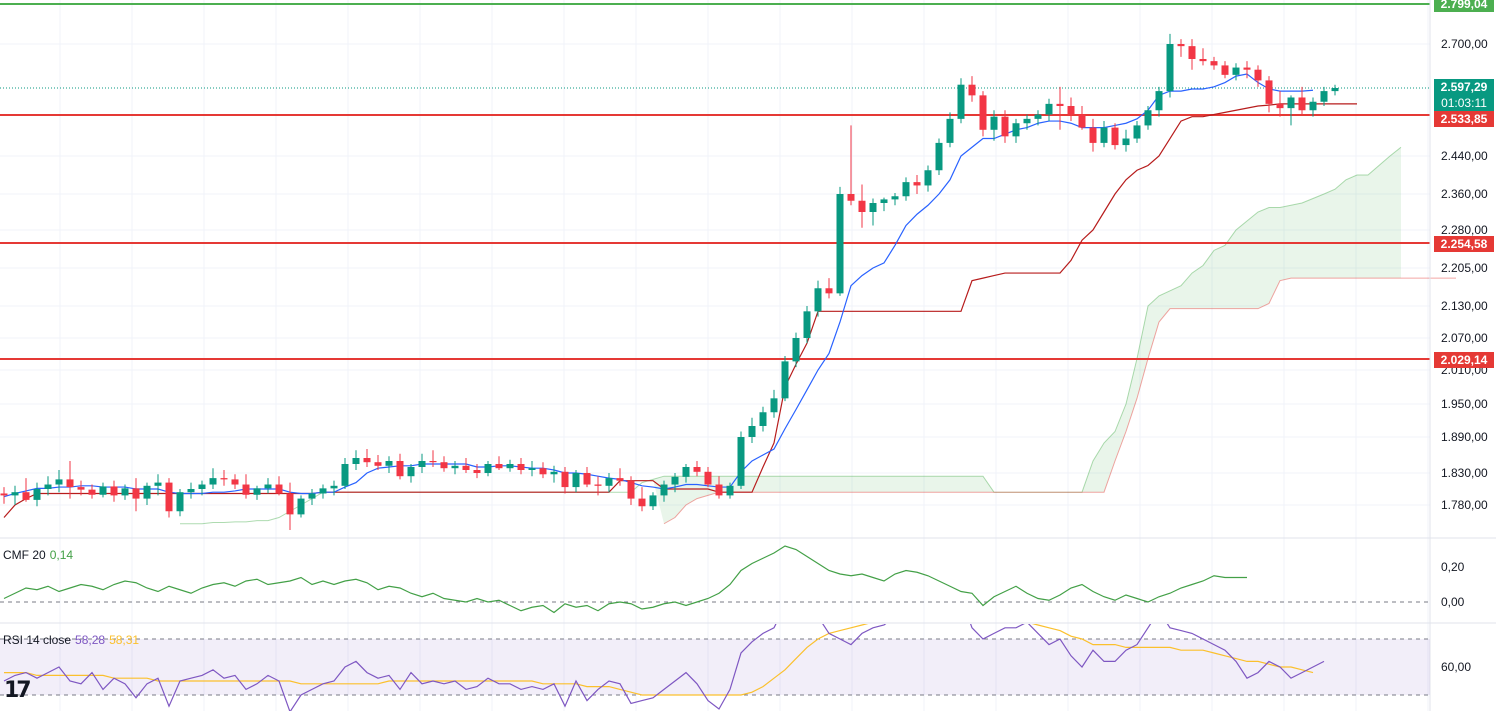  I want to click on rsi-legend: RSI 14 close 58,28 58,31, so click(73, 640).